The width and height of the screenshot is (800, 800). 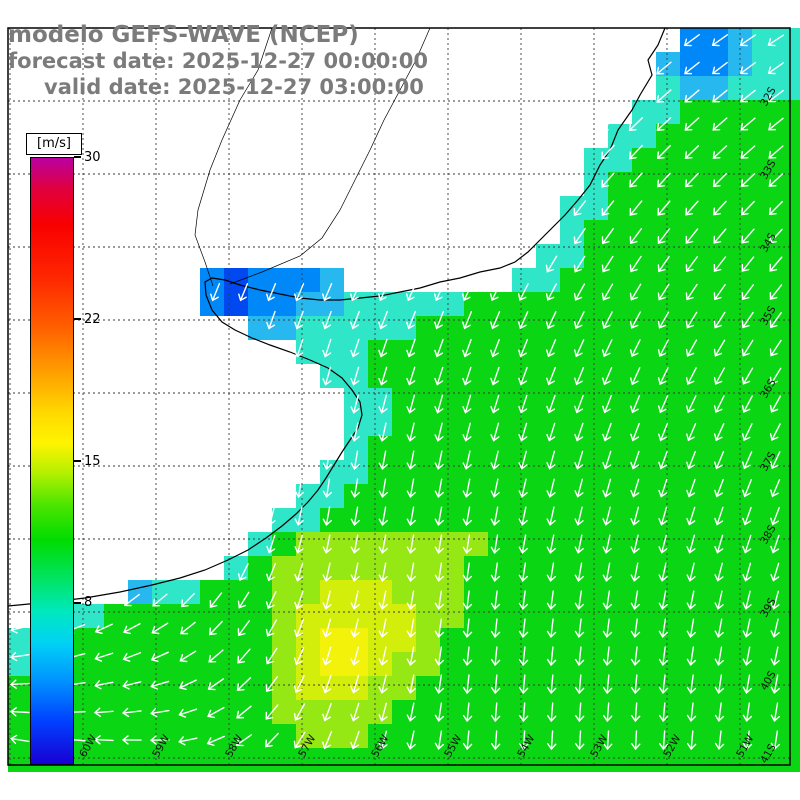 What do you see at coordinates (234, 87) in the screenshot?
I see `valid-date-label: valid date: 2025-12-27 03:00:00` at bounding box center [234, 87].